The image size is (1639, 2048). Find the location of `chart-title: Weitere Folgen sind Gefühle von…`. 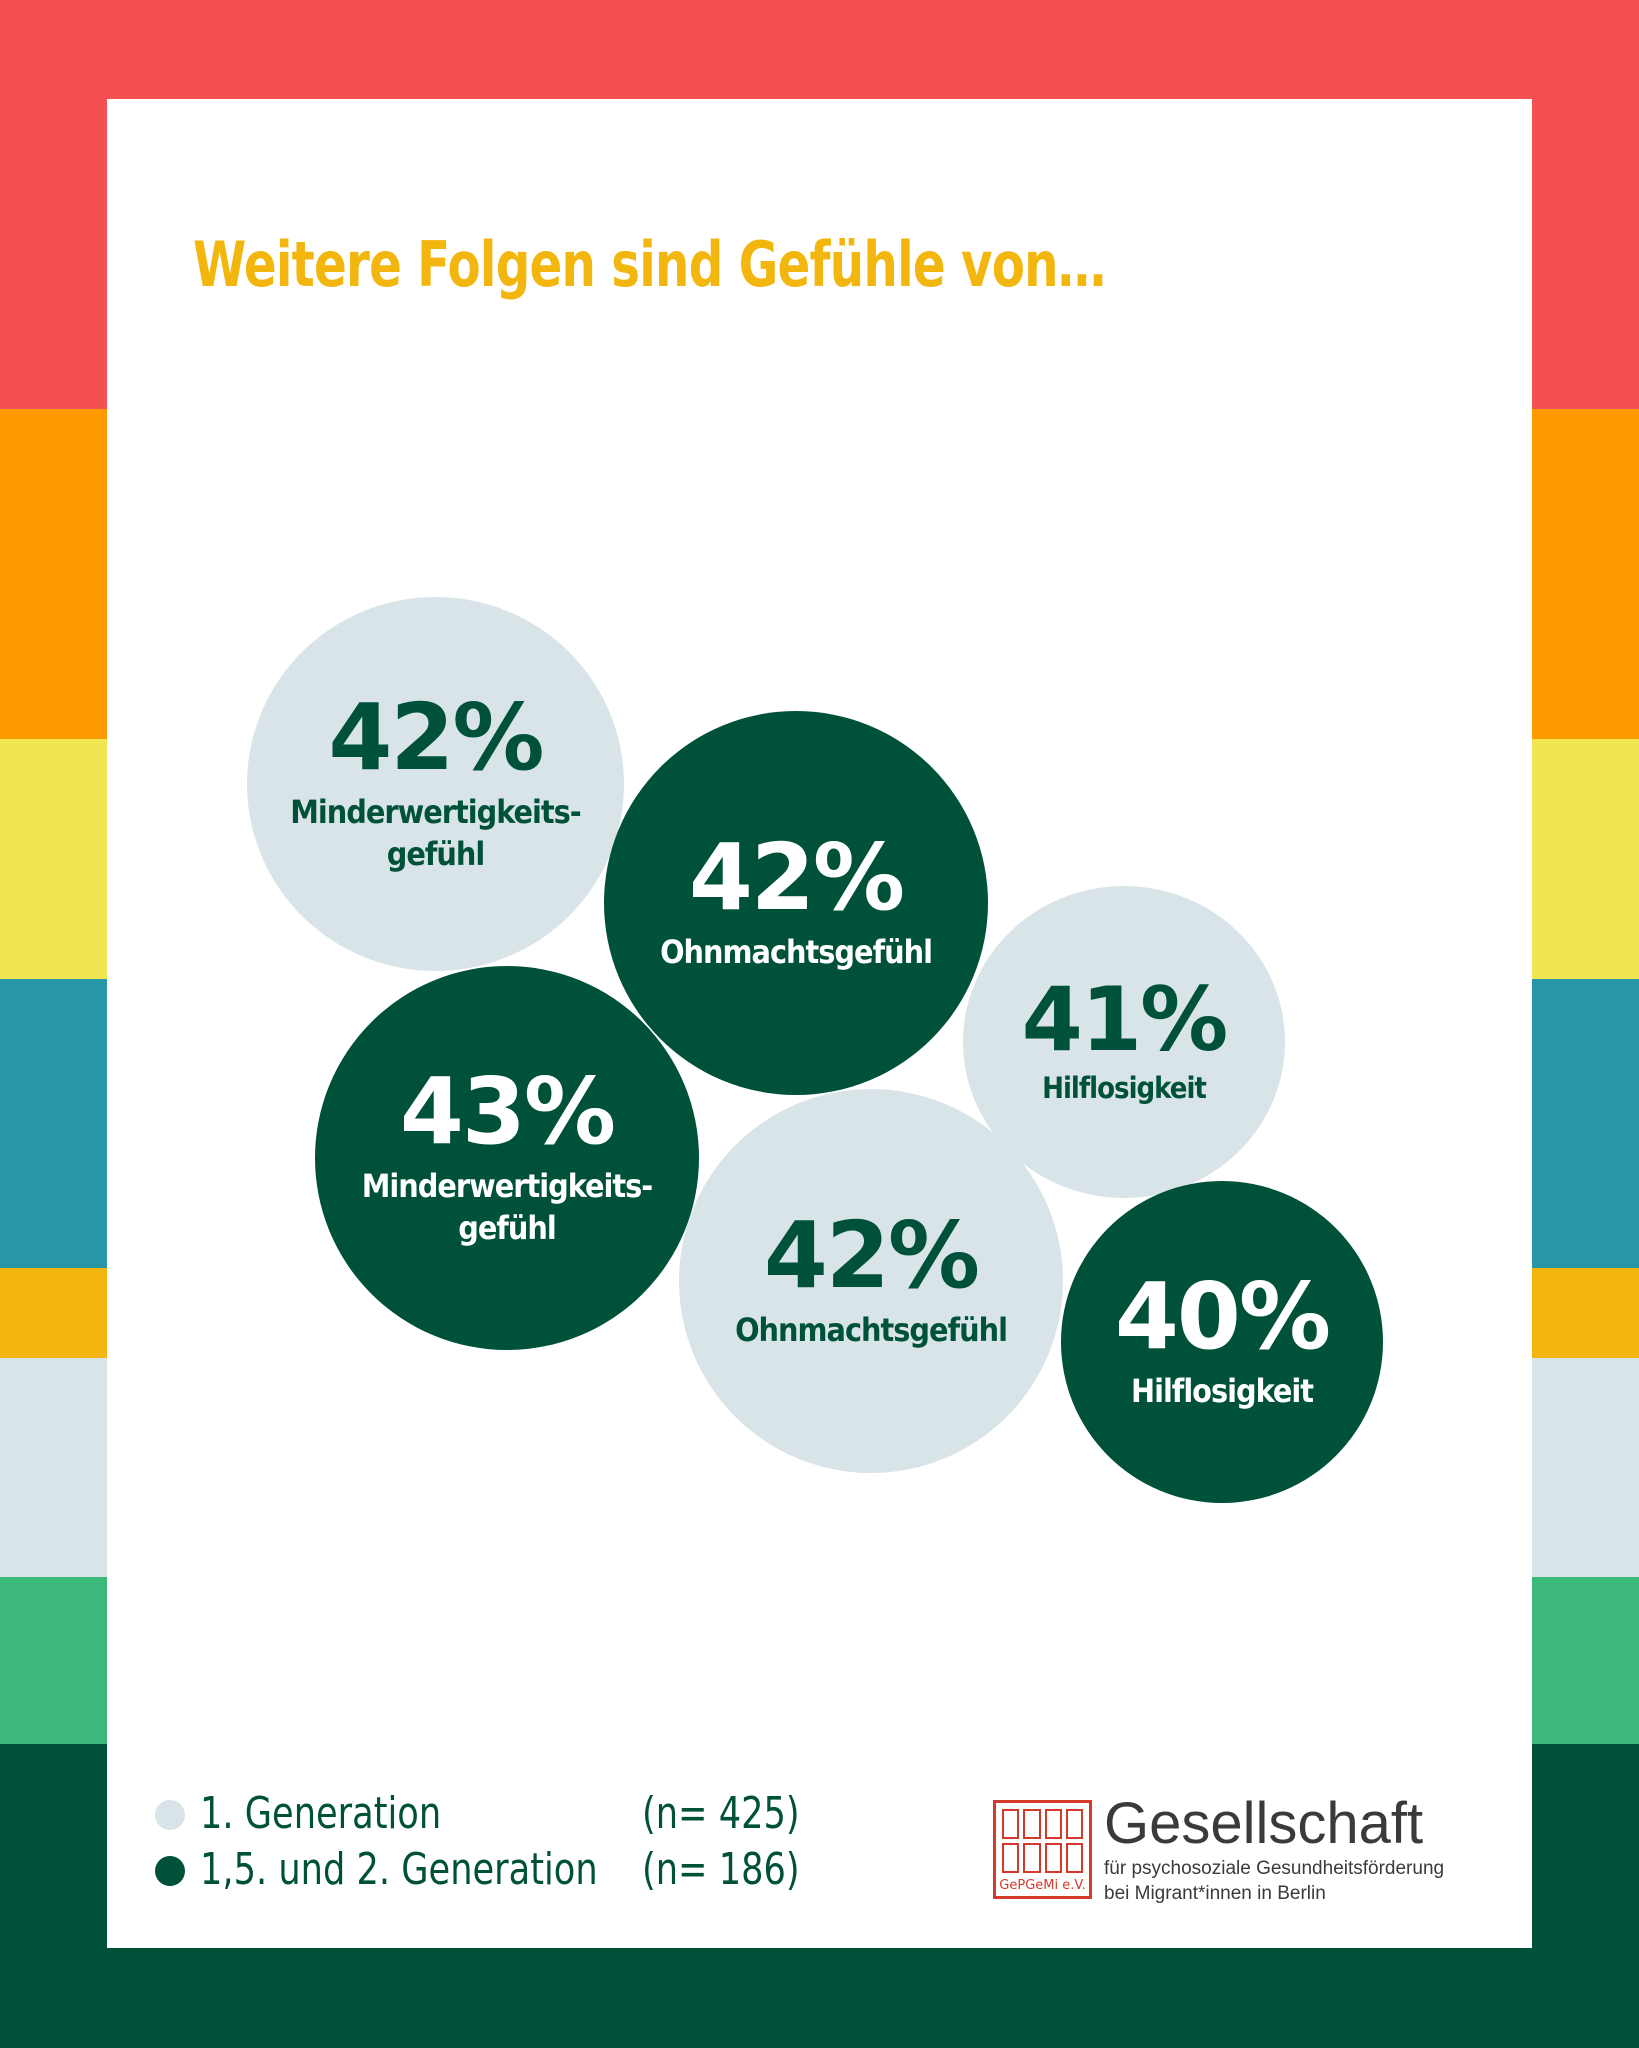

chart-title: Weitere Folgen sind Gefühle von… is located at coordinates (649, 264).